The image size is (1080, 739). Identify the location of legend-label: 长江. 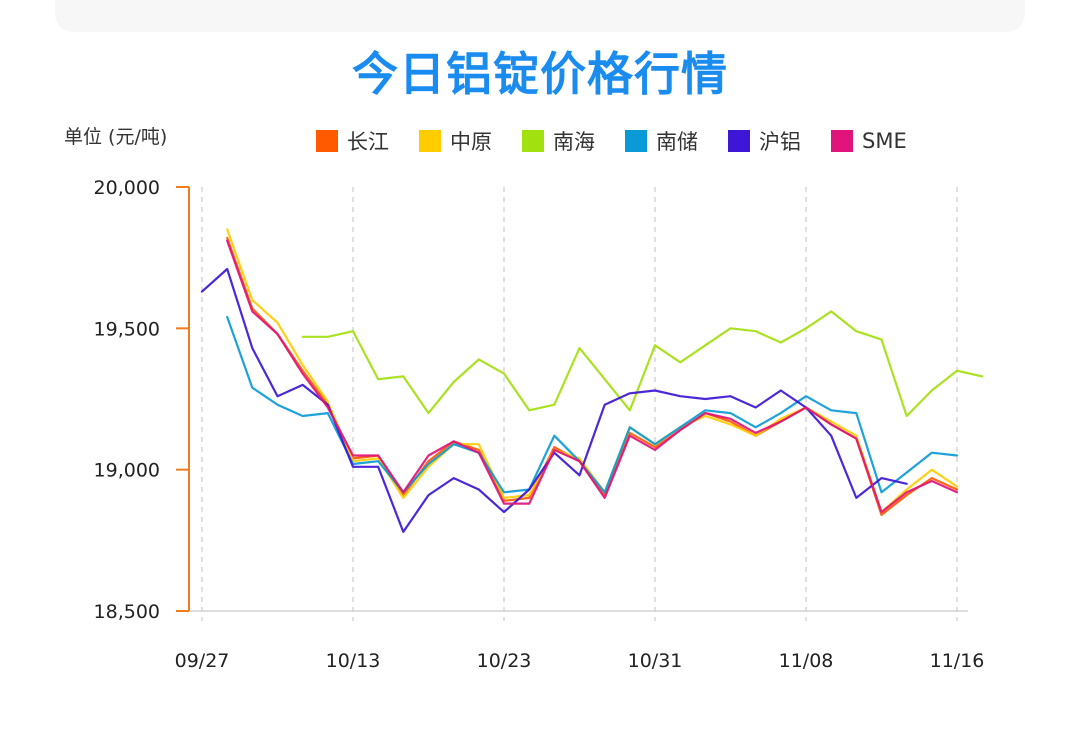
(368, 142).